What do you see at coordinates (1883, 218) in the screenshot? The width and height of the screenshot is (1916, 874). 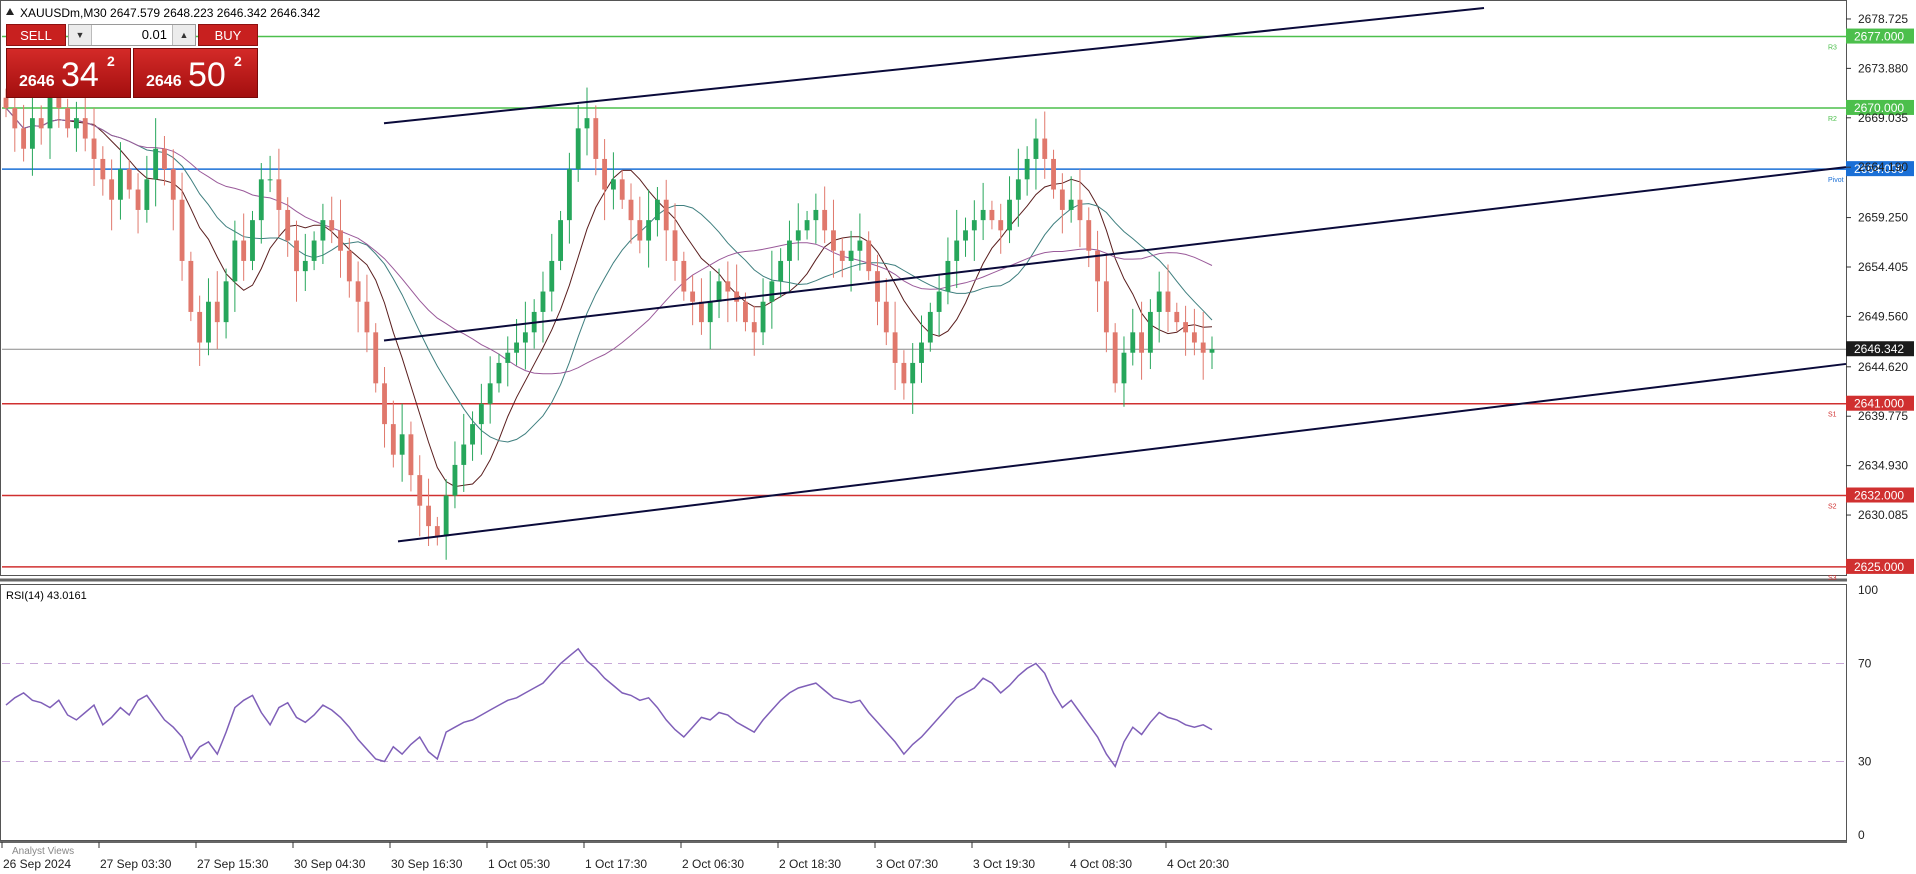 I see `price-tick-label: 2659.250` at bounding box center [1883, 218].